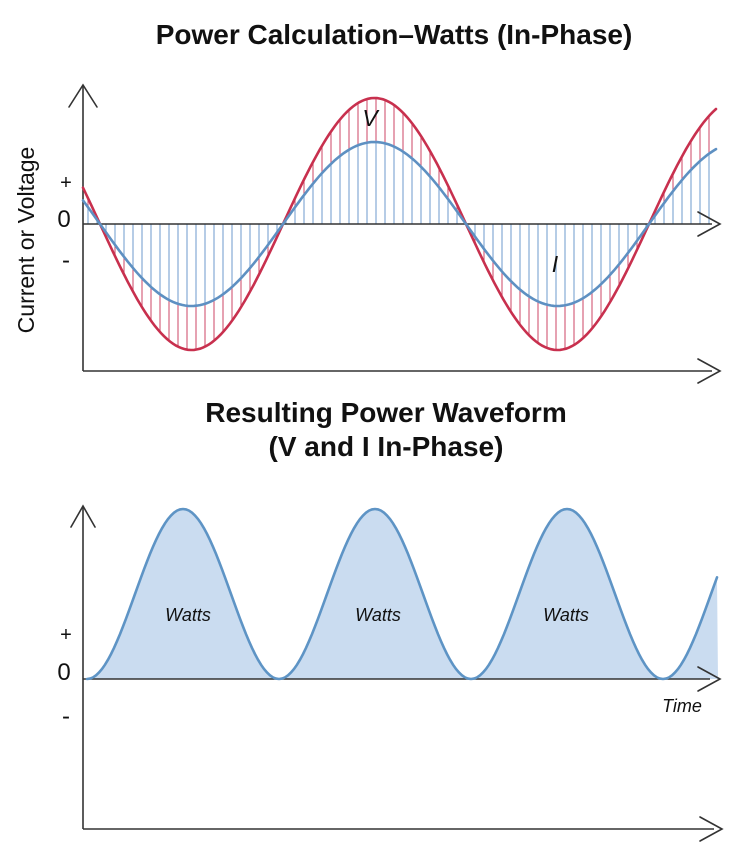  What do you see at coordinates (63, 672) in the screenshot?
I see `bottom-tick-zero: 0` at bounding box center [63, 672].